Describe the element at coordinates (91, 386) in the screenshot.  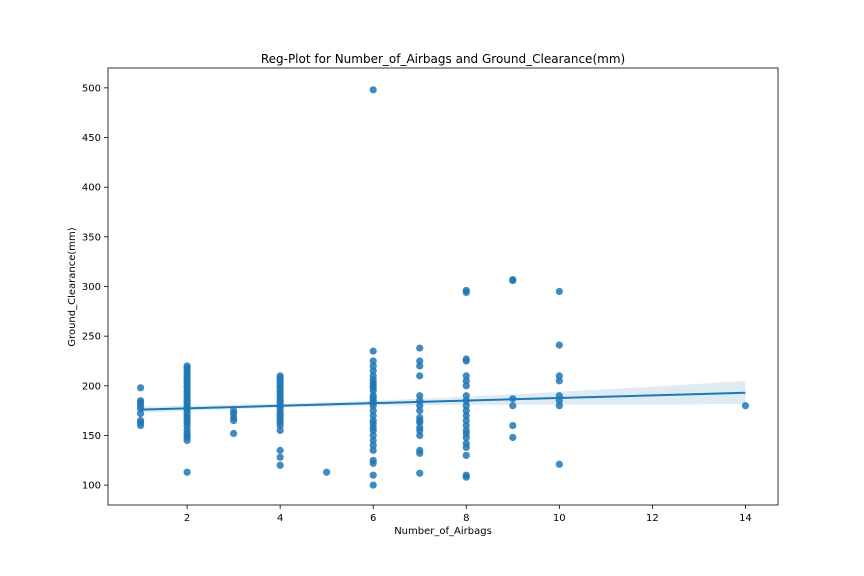
I see `y-tick-label: 200` at that location.